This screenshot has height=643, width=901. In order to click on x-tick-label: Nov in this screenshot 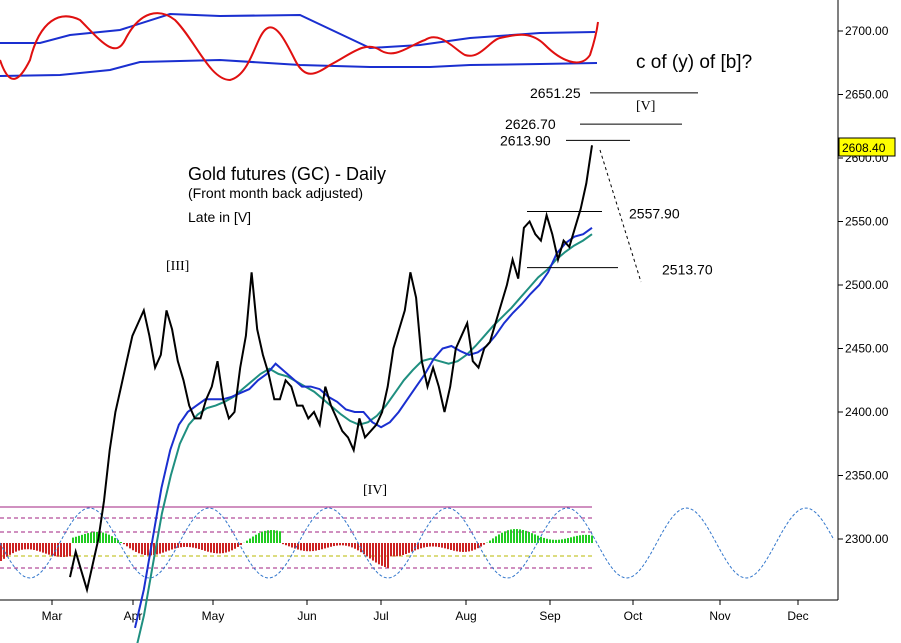, I will do `click(719, 616)`.